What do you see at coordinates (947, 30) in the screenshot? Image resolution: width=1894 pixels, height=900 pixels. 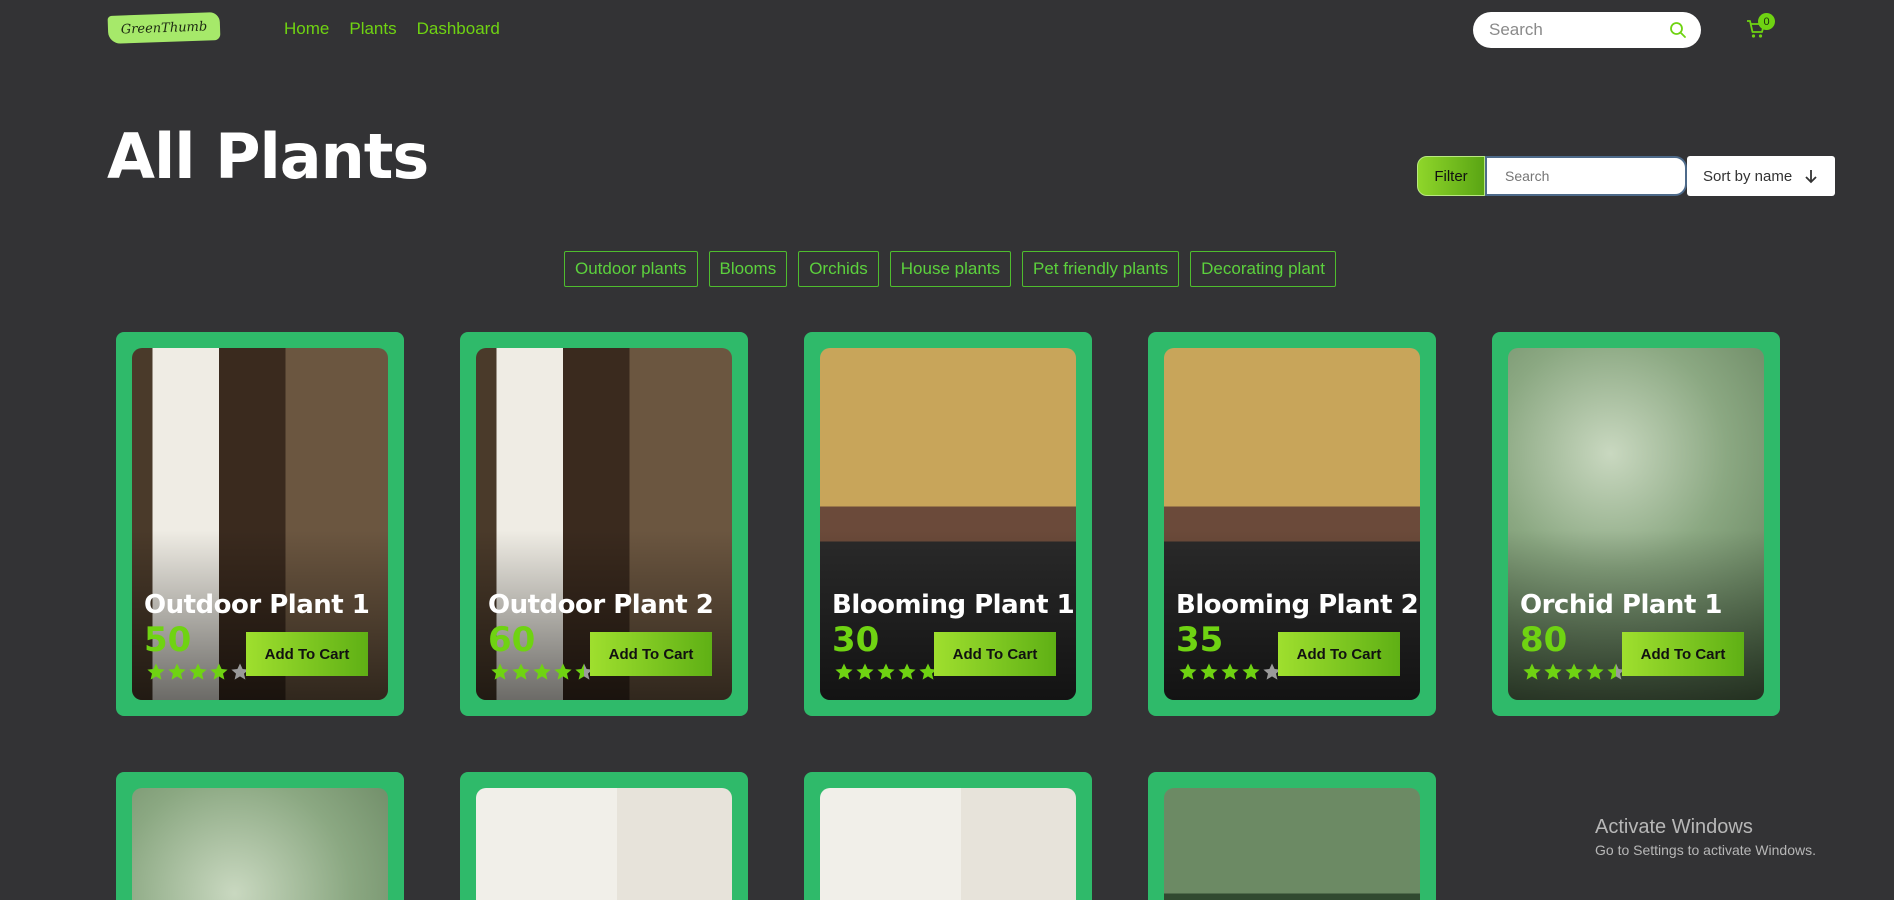 I see `top-navbar: GreenThumb Home Plants Dashboard 0` at bounding box center [947, 30].